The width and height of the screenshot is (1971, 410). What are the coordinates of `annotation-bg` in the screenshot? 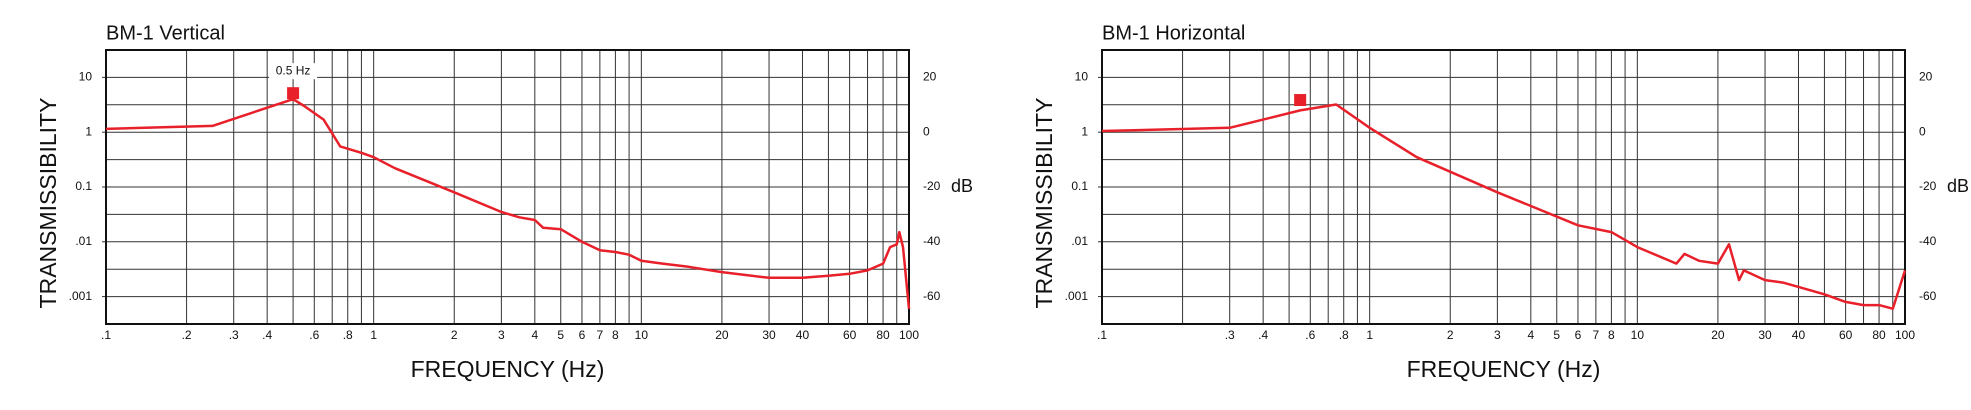 It's located at (293, 71).